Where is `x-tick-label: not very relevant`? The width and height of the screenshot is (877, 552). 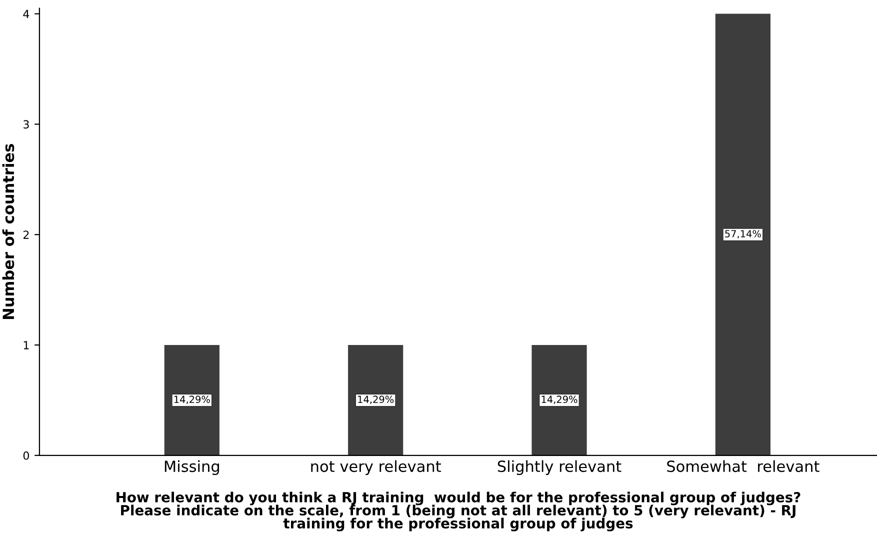 x-tick-label: not very relevant is located at coordinates (376, 468).